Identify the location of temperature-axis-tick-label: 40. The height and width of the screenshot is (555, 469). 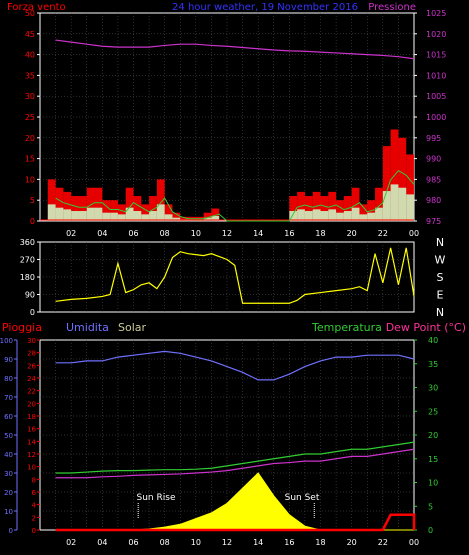
(433, 340).